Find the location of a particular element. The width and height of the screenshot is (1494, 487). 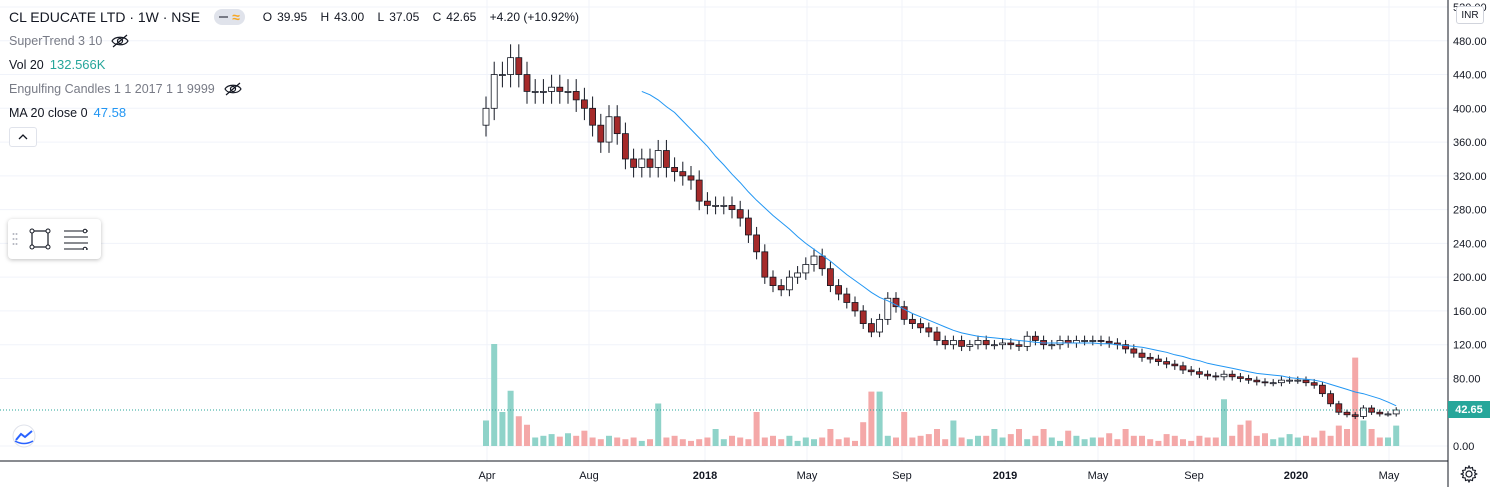

indicator-volume: Vol 20 is located at coordinates (26, 65).